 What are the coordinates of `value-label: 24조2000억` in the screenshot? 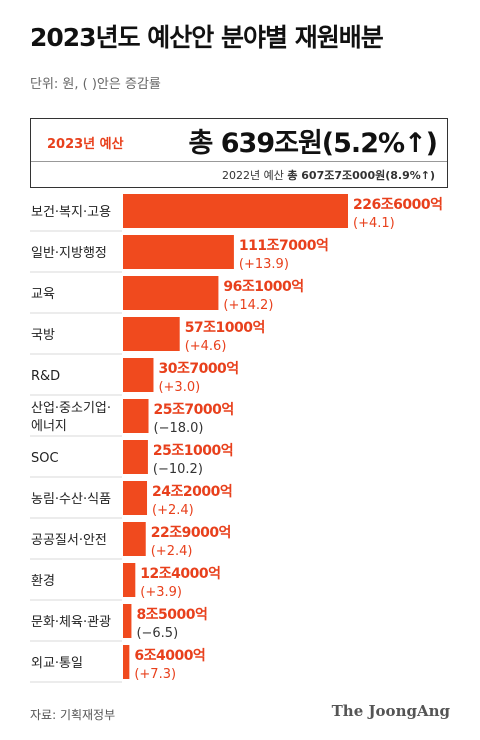 It's located at (192, 492).